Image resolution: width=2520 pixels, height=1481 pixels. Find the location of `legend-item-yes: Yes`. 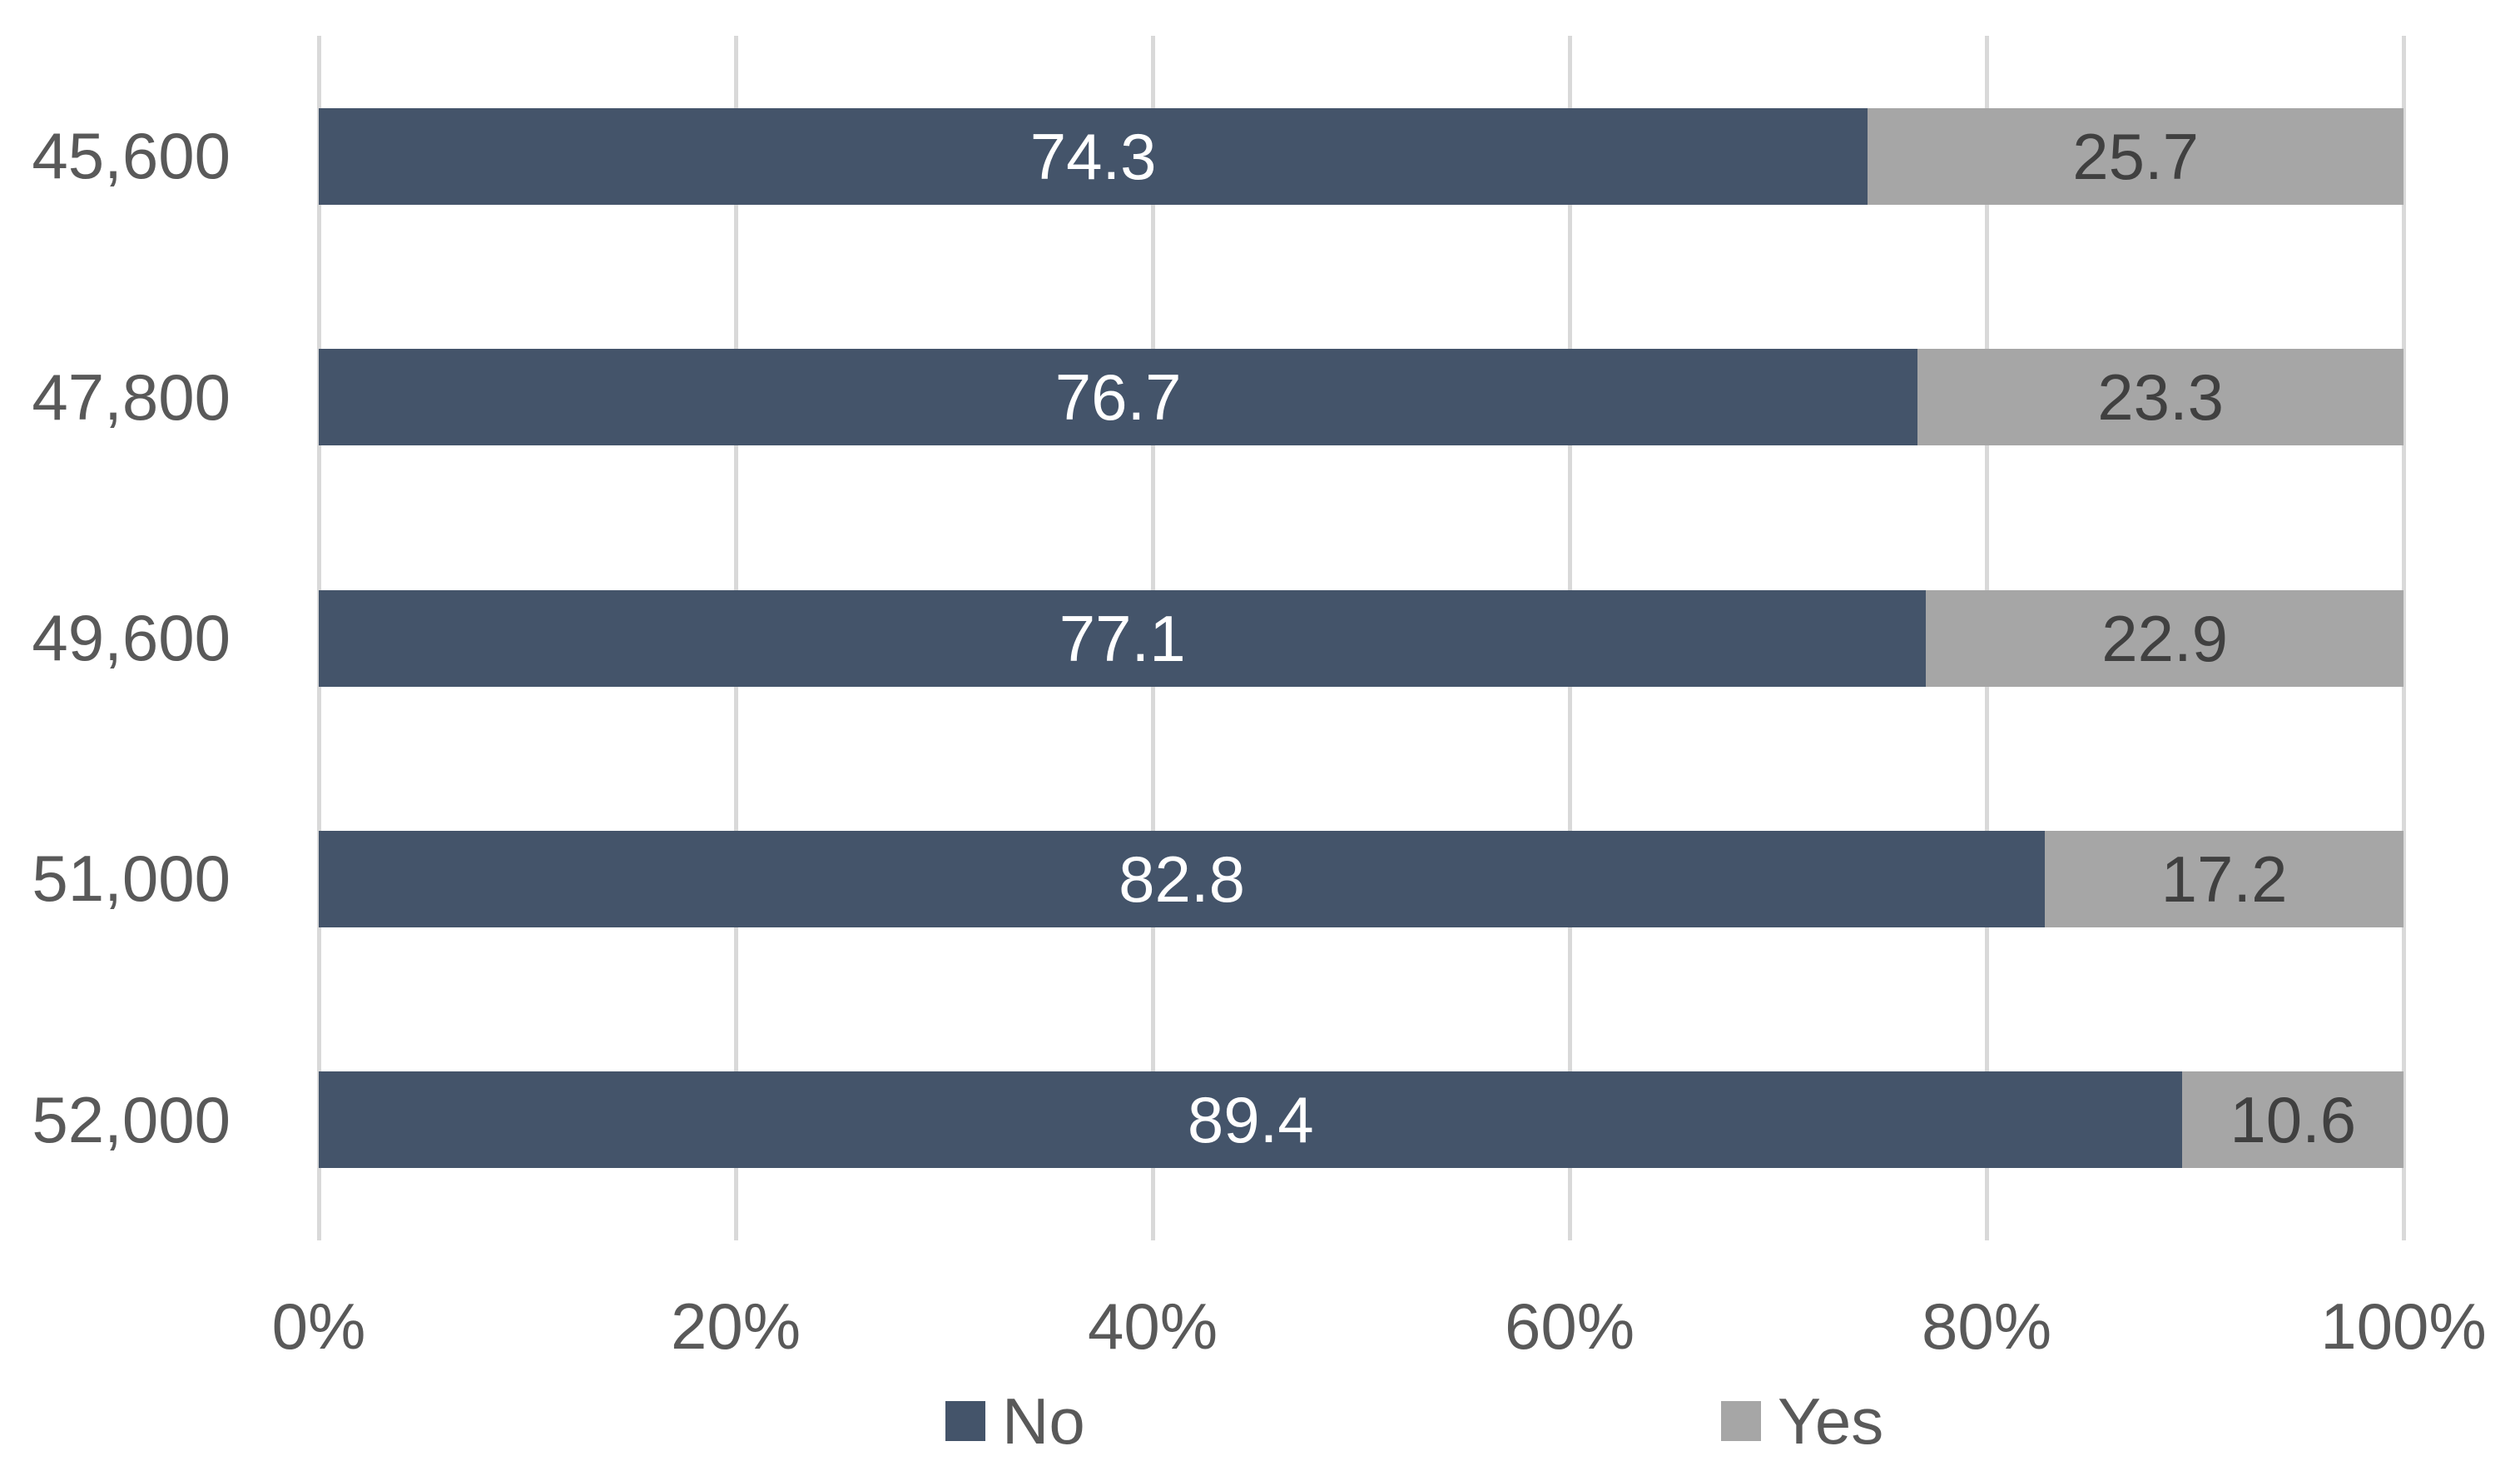

legend-item-yes: Yes is located at coordinates (1802, 1422).